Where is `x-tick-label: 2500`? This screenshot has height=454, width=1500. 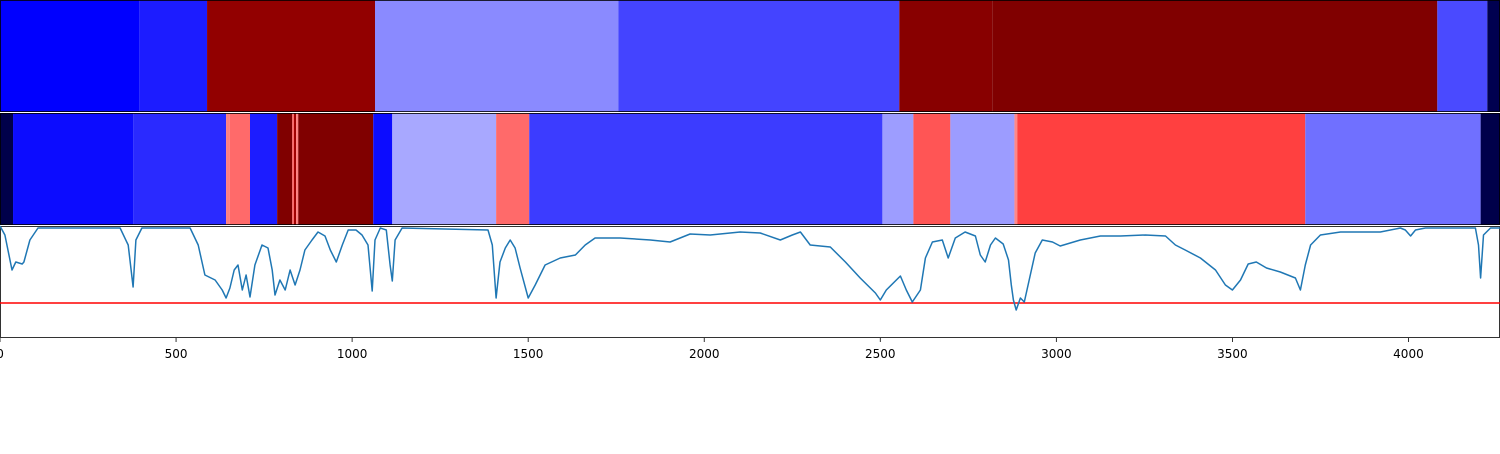
x-tick-label: 2500 is located at coordinates (880, 354).